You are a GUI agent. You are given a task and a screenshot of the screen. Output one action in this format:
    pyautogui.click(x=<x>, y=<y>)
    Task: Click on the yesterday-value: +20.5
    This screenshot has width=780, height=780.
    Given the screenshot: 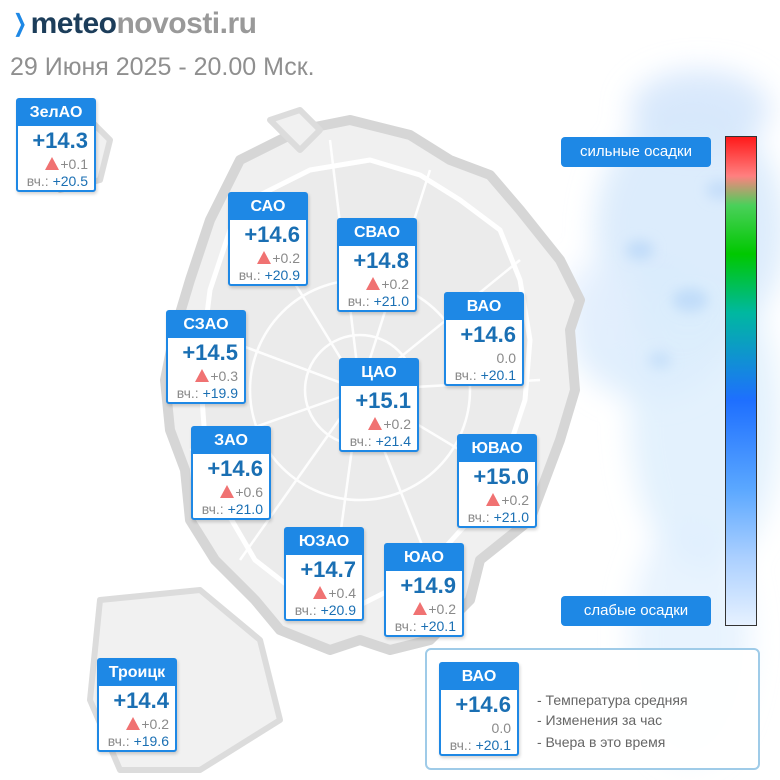 What is the action you would take?
    pyautogui.click(x=70, y=181)
    